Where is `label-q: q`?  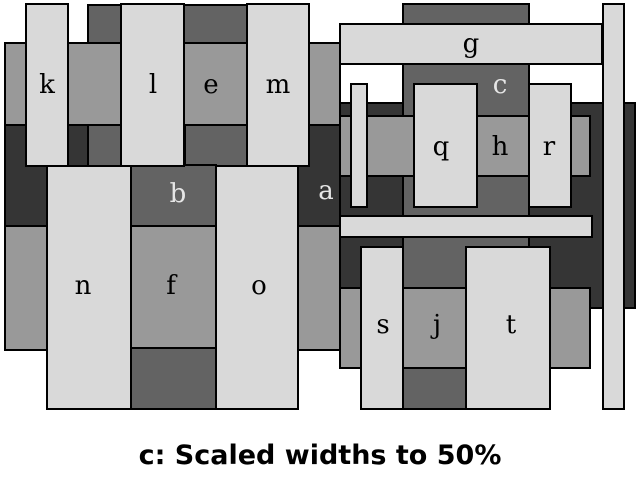
label-q: q is located at coordinates (441, 147).